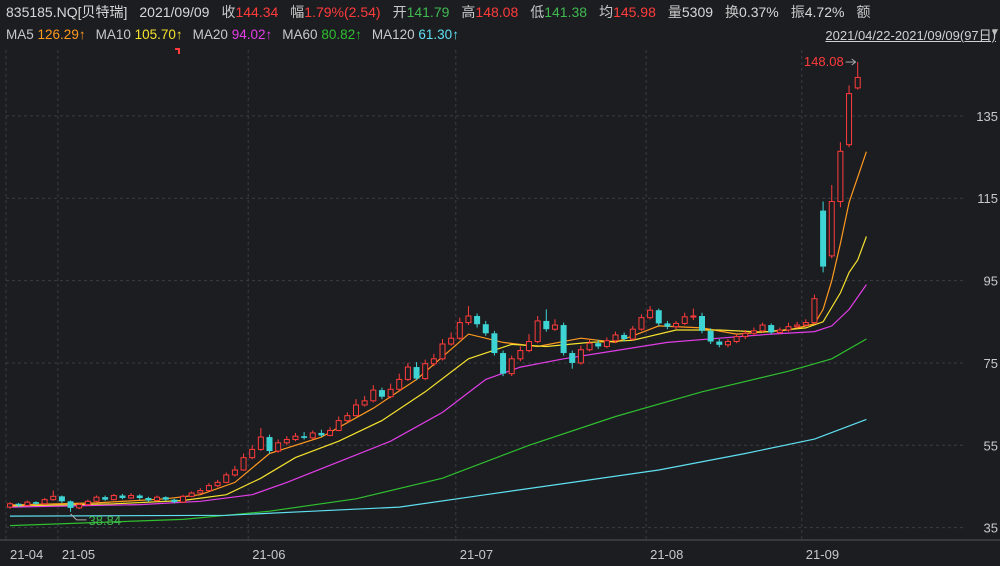 This screenshot has width=1000, height=566. I want to click on y-tick-label: 75, so click(991, 363).